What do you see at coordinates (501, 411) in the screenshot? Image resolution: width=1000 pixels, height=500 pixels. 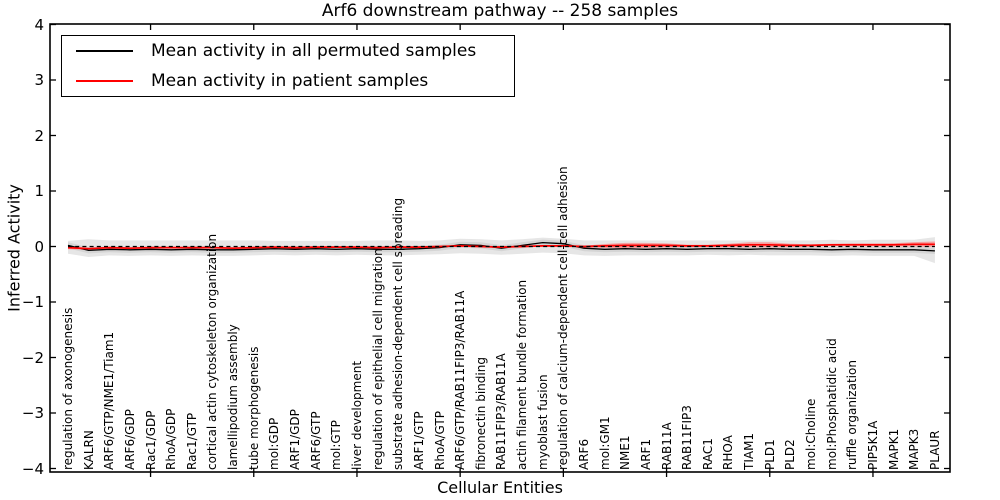 I see `x-tick-label: RAB11FIP3/RAB11A` at bounding box center [501, 411].